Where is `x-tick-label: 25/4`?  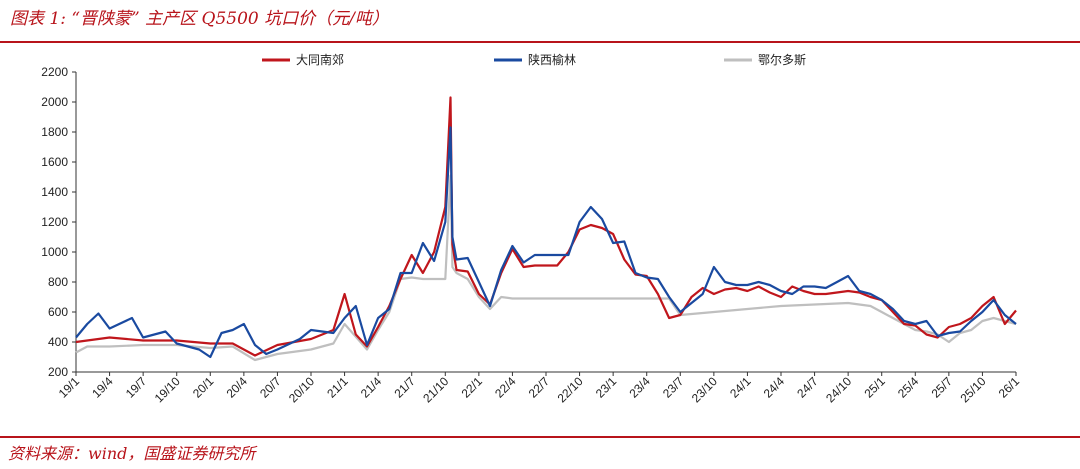 x-tick-label: 25/4 is located at coordinates (908, 387).